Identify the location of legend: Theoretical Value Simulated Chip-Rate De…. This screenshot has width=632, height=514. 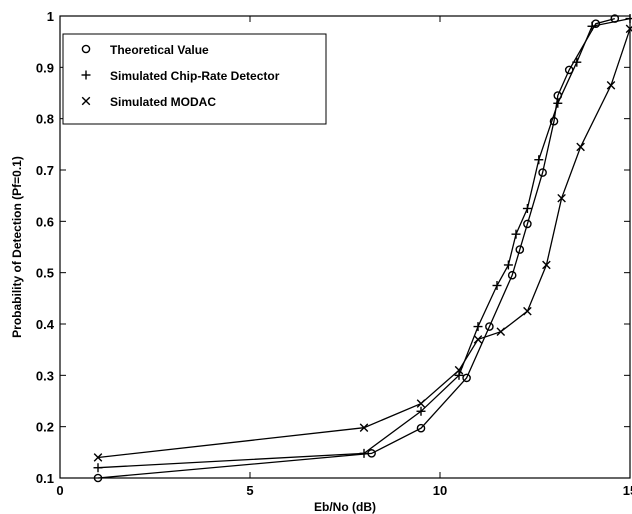
(194, 79).